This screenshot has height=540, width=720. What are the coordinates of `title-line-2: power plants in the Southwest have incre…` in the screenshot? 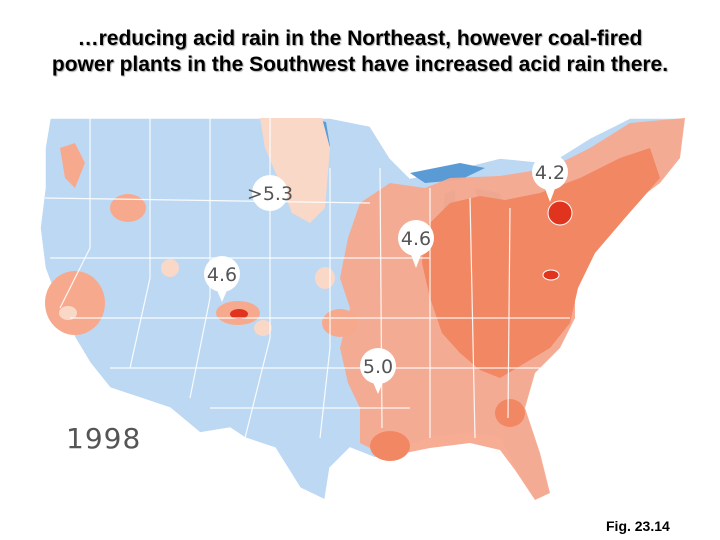 It's located at (360, 65).